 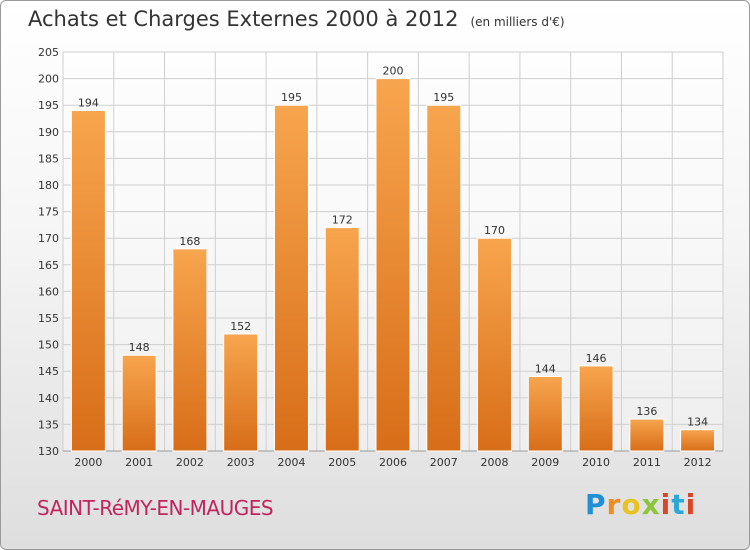 What do you see at coordinates (698, 462) in the screenshot?
I see `x-tick-label: 2012` at bounding box center [698, 462].